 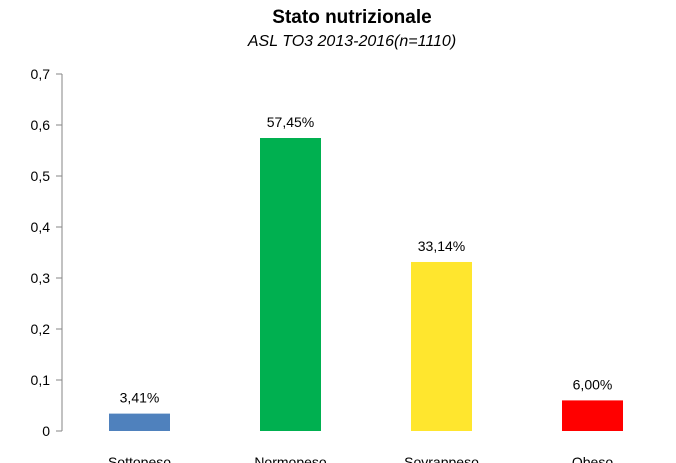 I want to click on y-tick-label: 0,7, so click(x=41, y=74).